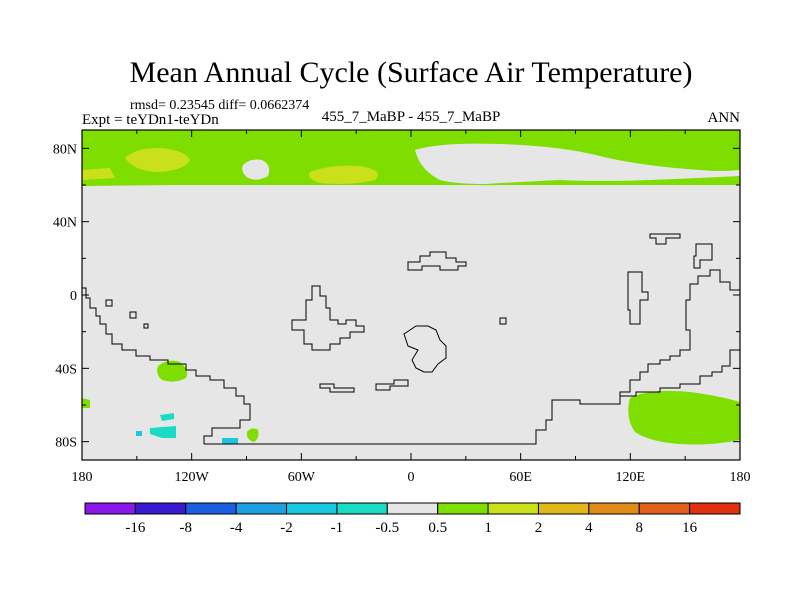 The width and height of the screenshot is (800, 600). I want to click on colorbar-label: 0.5, so click(437, 528).